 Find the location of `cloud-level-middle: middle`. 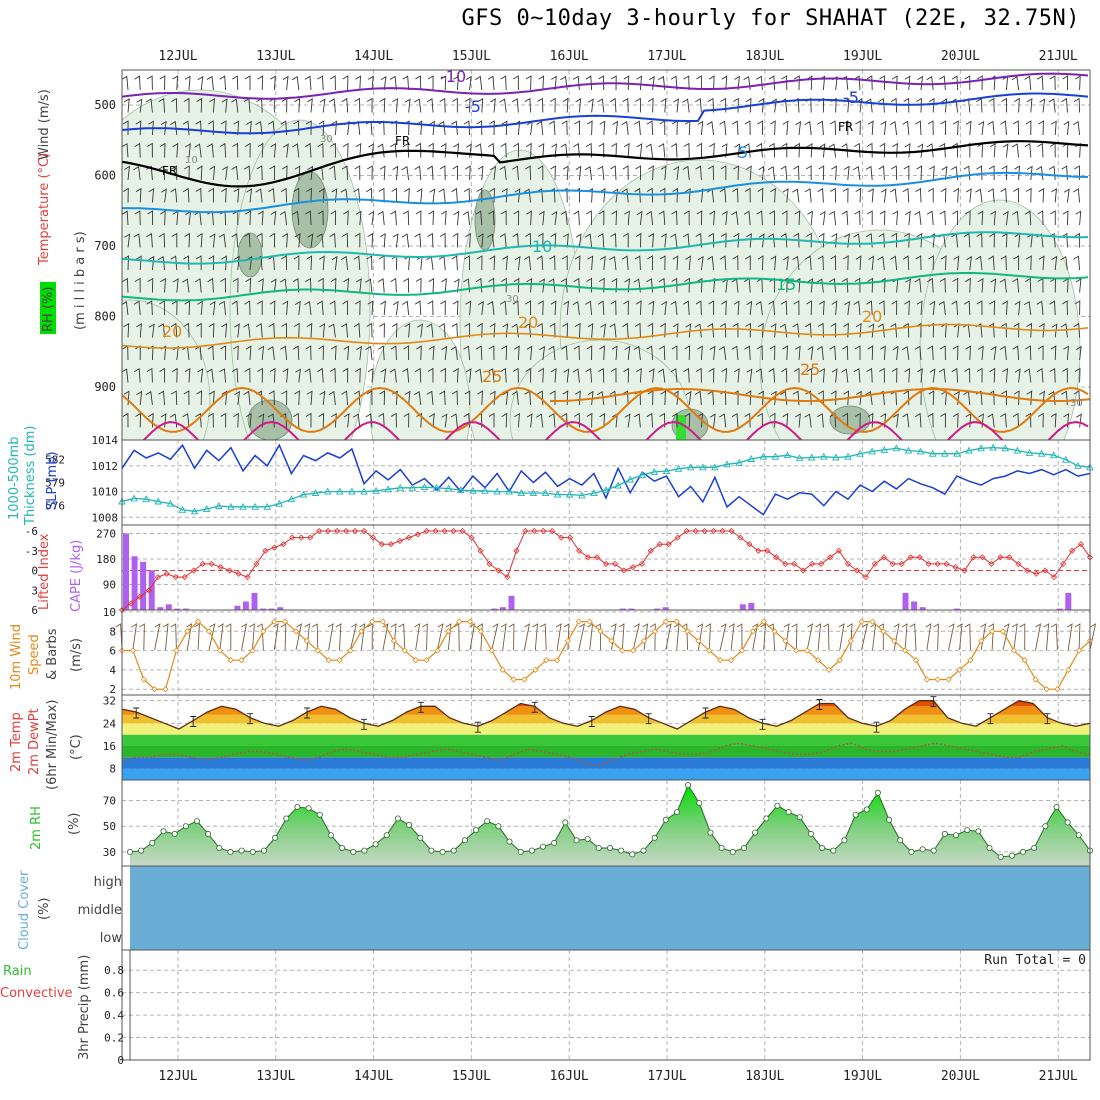

cloud-level-middle: middle is located at coordinates (100, 910).